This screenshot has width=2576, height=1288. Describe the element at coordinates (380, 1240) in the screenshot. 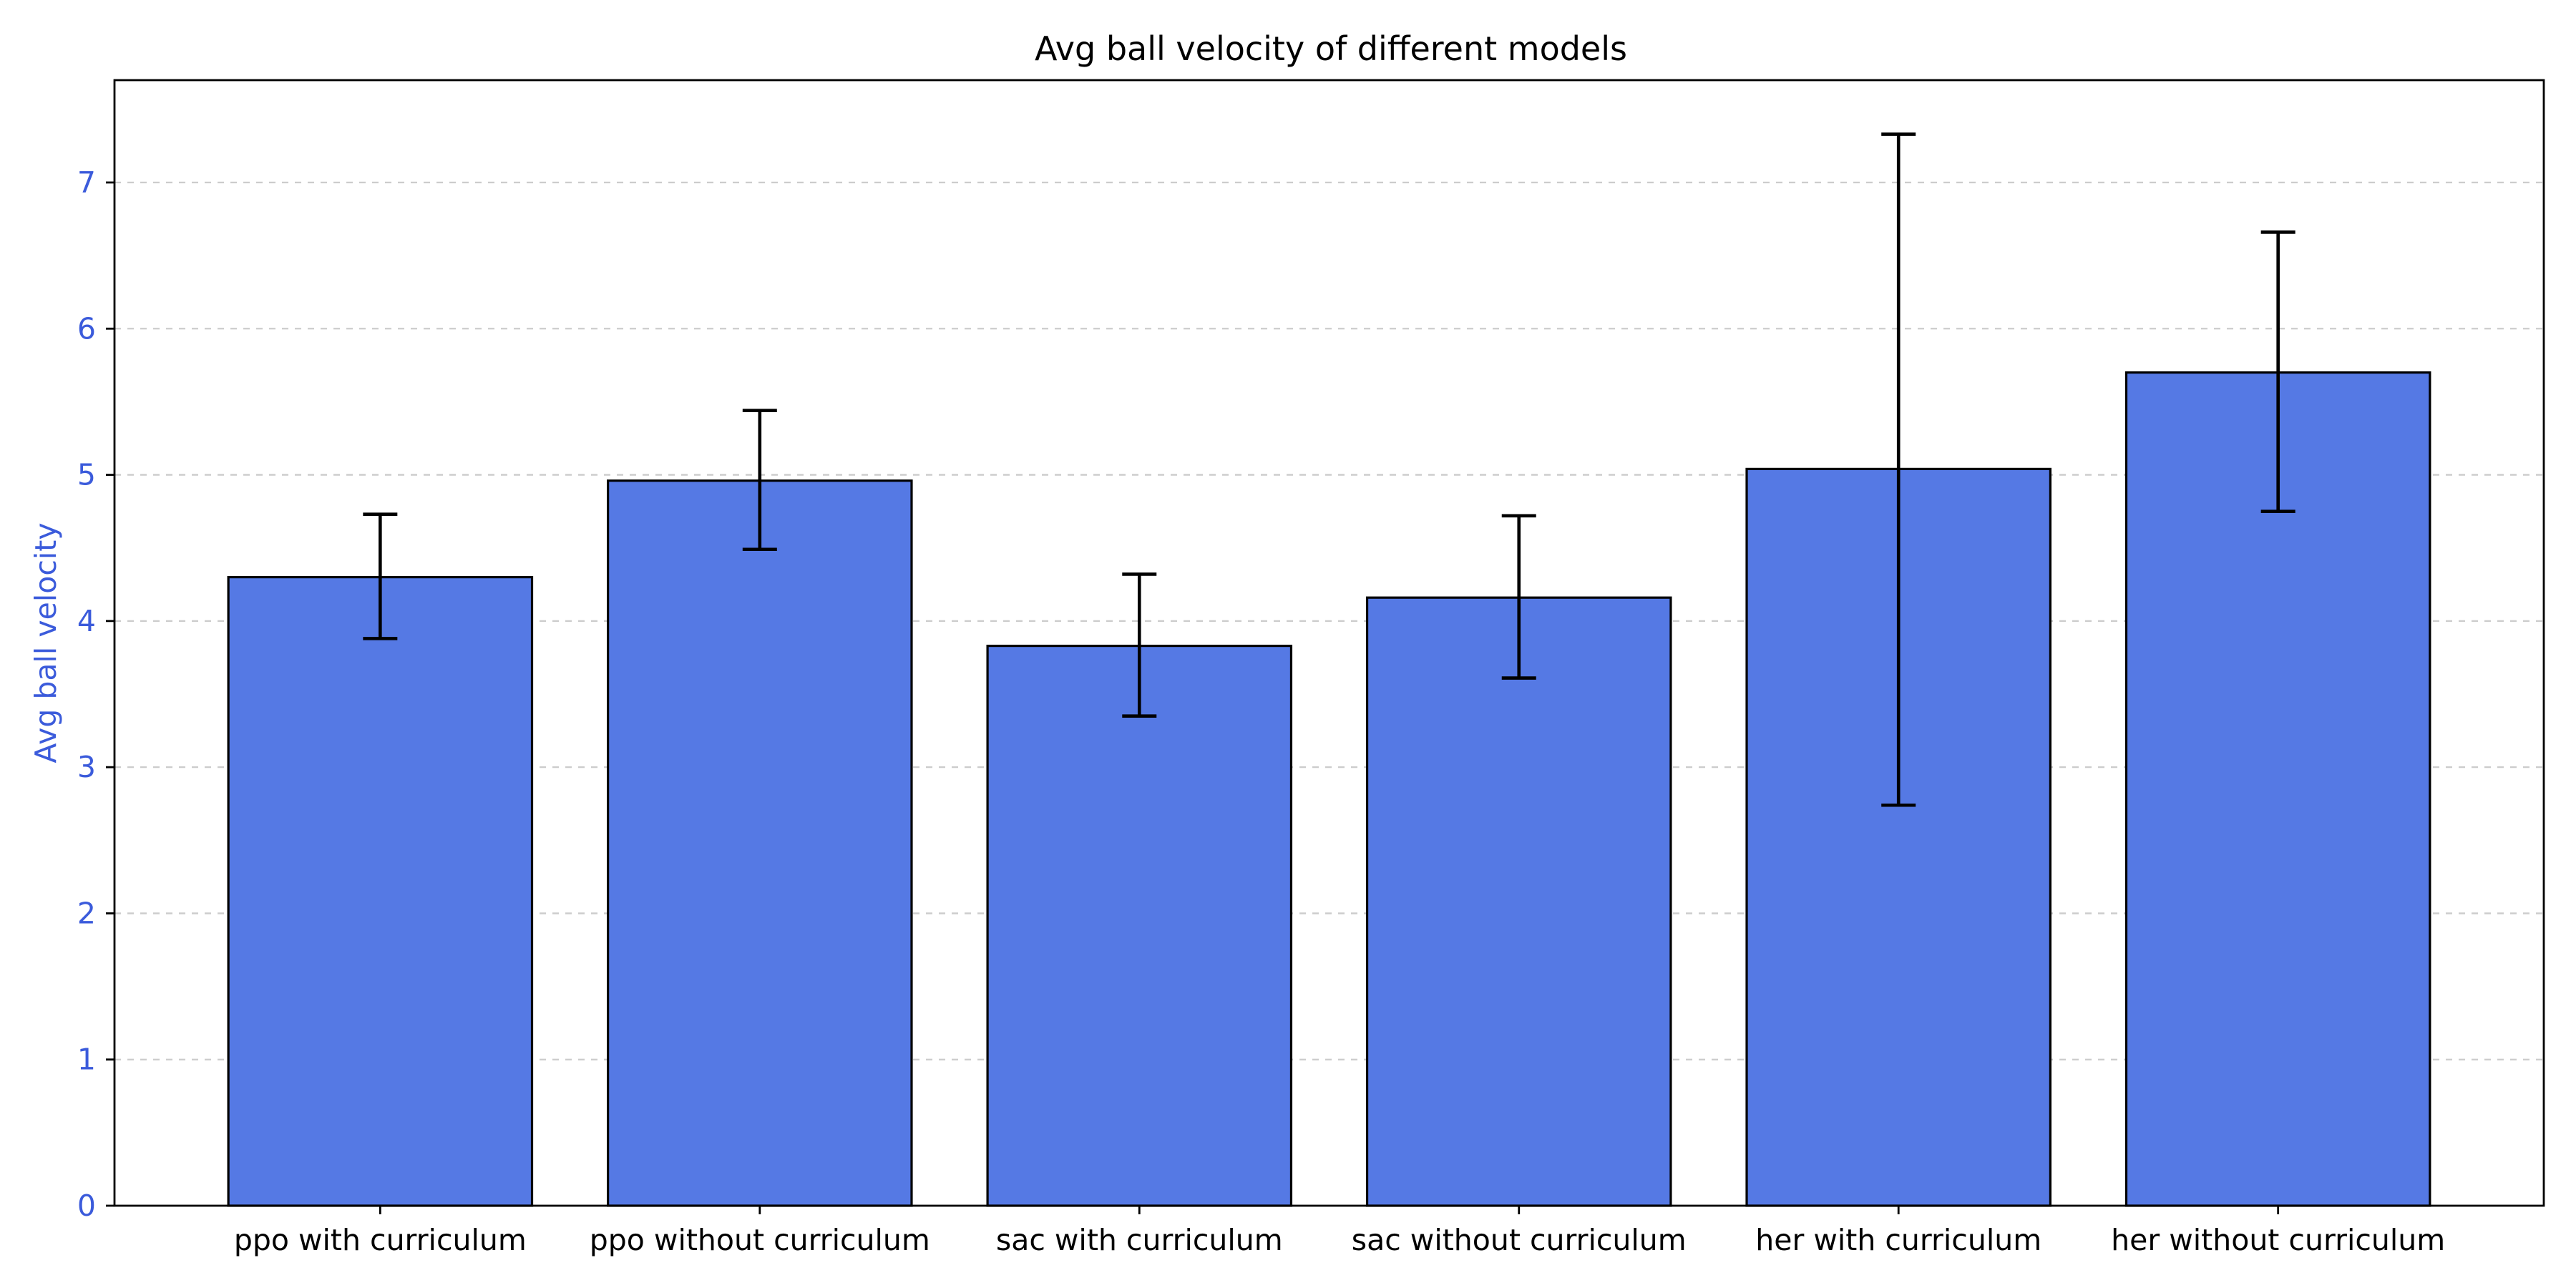

I see `x-tick-label: ppo with curriculum` at that location.